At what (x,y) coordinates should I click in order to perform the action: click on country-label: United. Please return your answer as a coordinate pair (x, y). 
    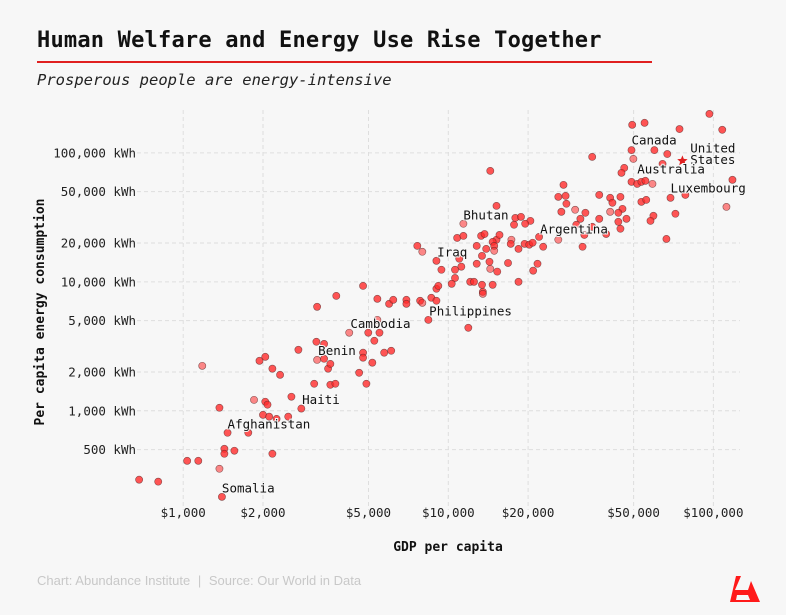
    Looking at the image, I should click on (712, 148).